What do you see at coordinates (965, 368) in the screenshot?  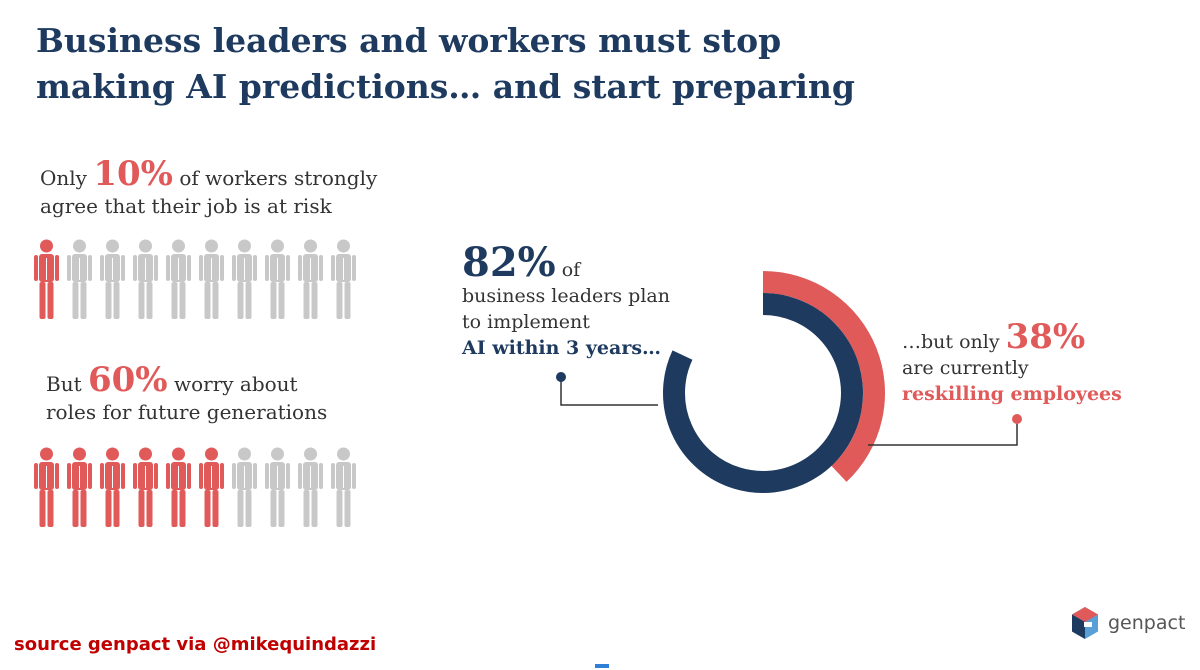 I see `callout38-line2: are currently` at bounding box center [965, 368].